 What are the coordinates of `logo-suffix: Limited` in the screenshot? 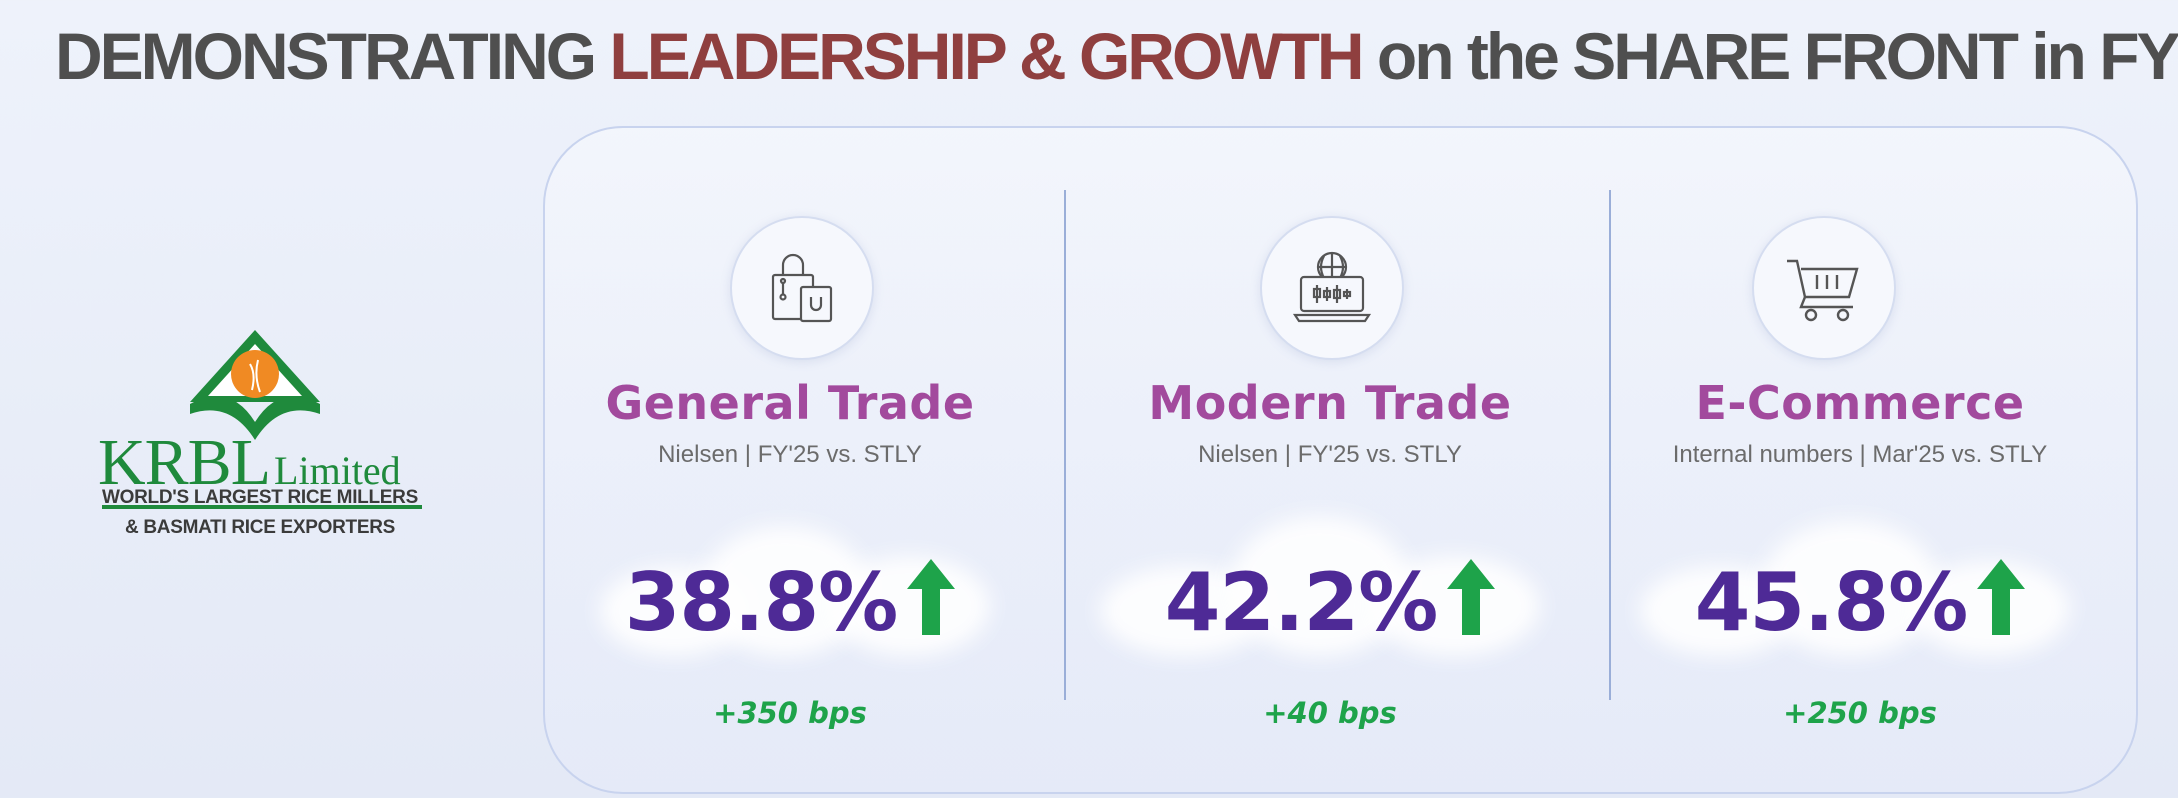 It's located at (337, 470).